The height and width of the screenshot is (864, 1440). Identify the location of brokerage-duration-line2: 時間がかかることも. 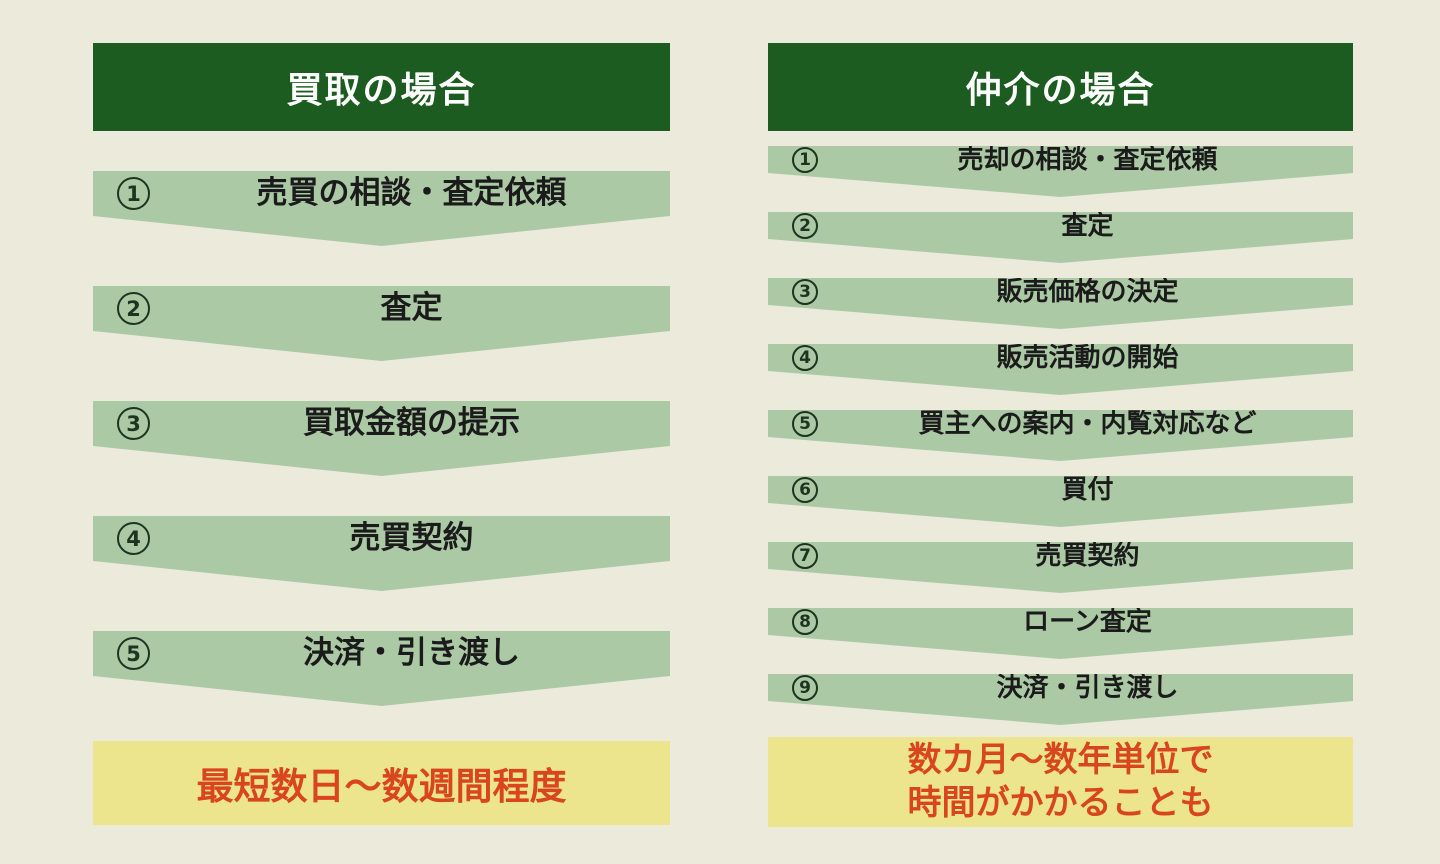
(1060, 803).